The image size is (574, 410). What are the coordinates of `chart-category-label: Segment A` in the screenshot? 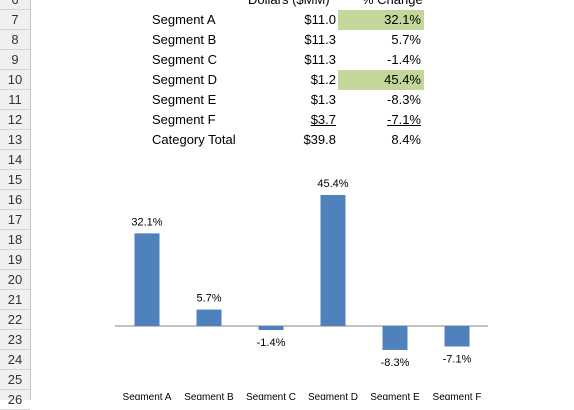 It's located at (147, 396).